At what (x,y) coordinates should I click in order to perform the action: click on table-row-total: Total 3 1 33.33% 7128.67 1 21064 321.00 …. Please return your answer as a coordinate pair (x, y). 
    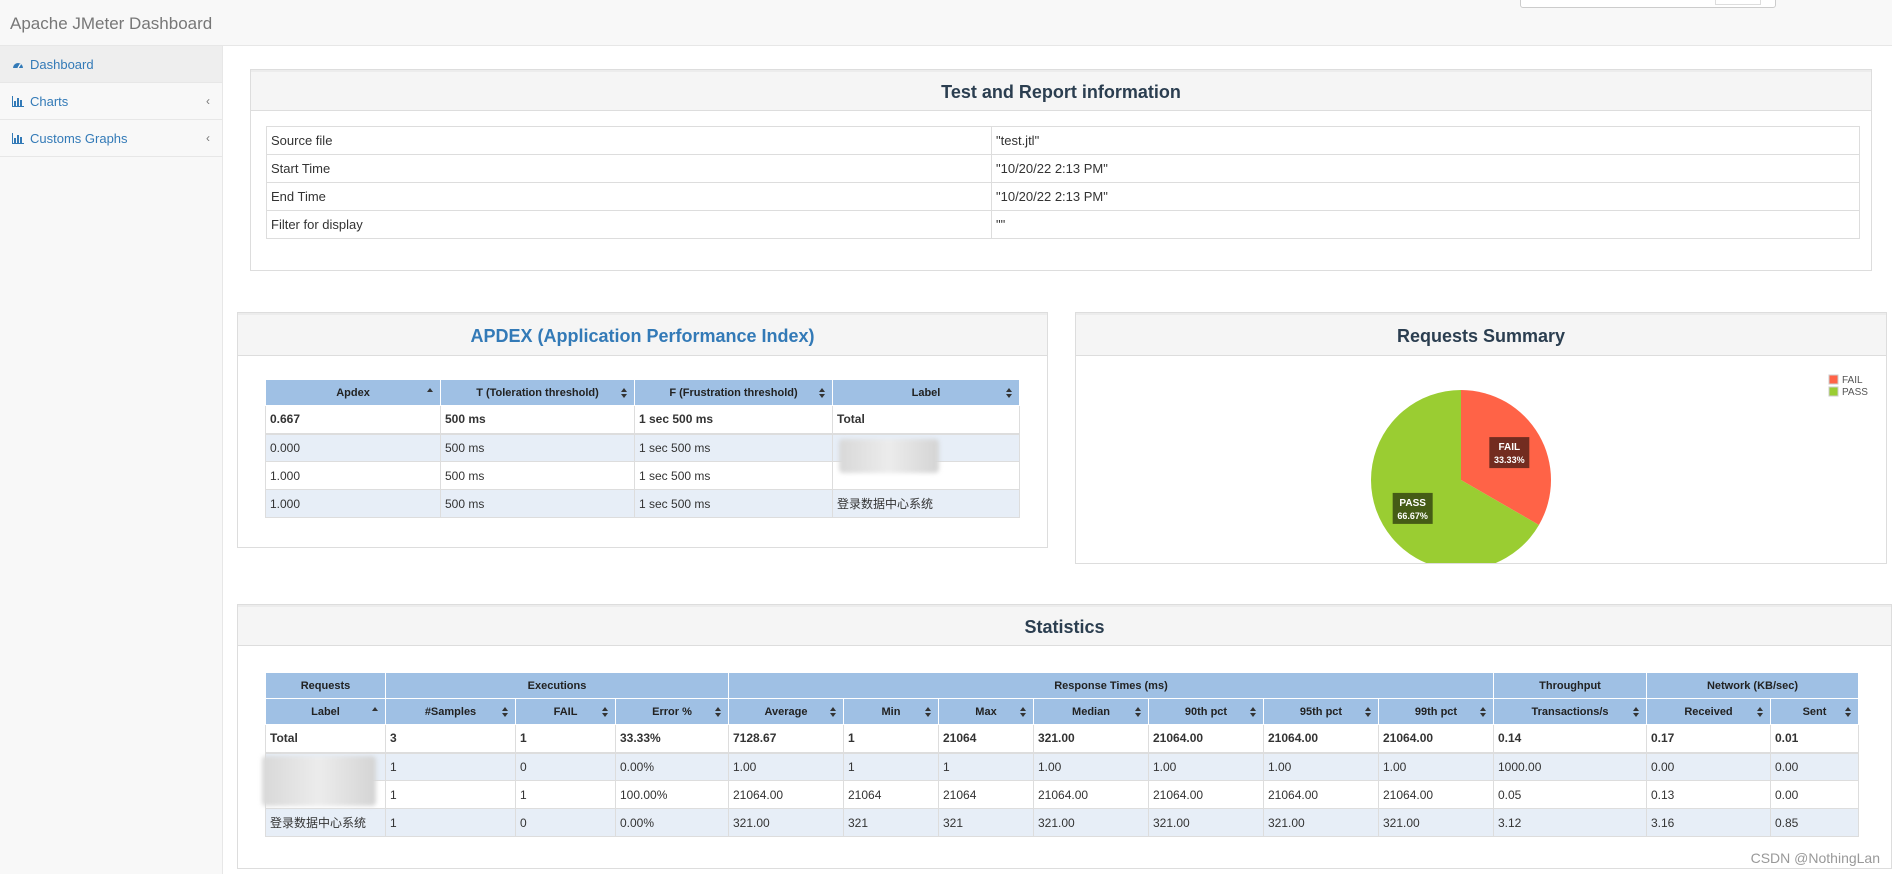
    Looking at the image, I should click on (1062, 739).